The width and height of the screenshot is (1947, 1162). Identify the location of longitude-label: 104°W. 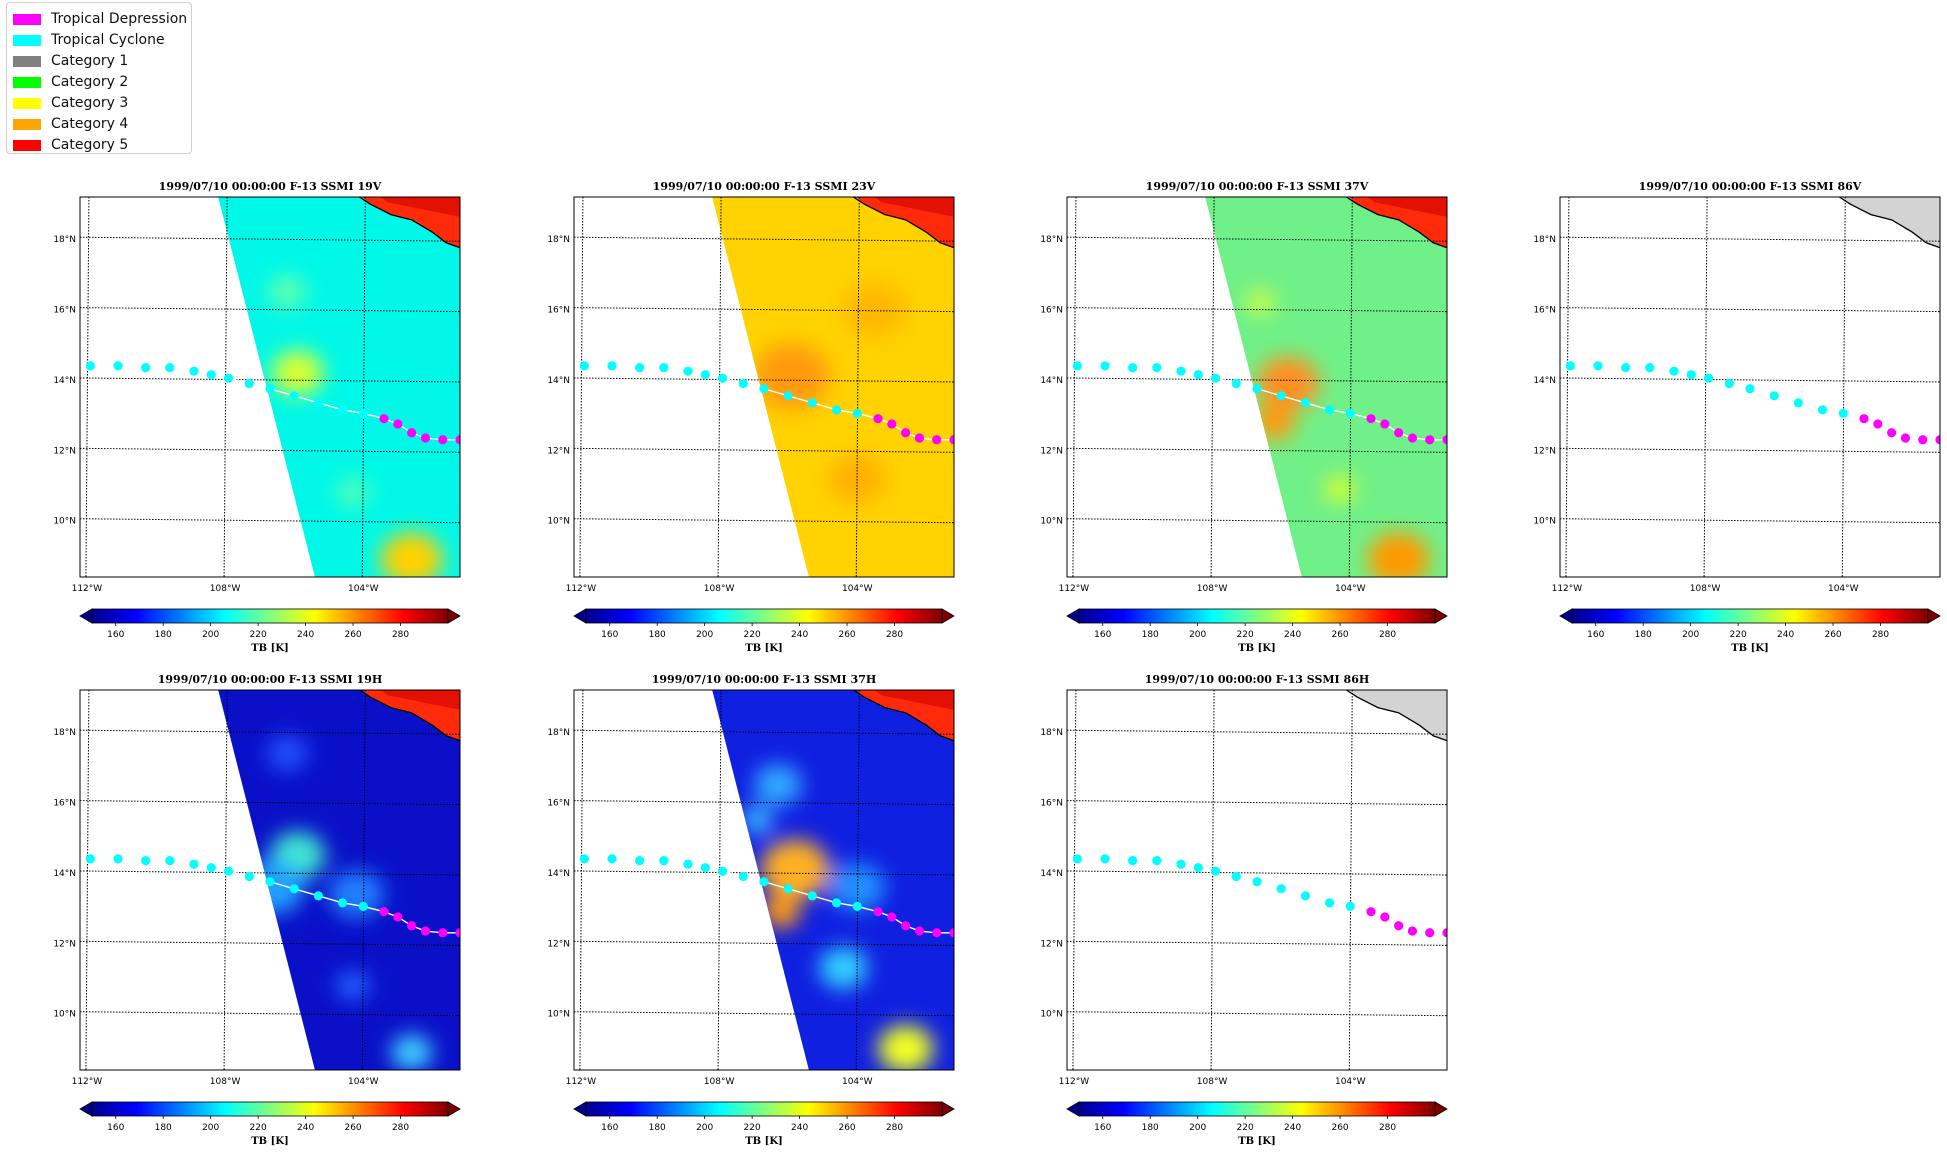
(363, 1082).